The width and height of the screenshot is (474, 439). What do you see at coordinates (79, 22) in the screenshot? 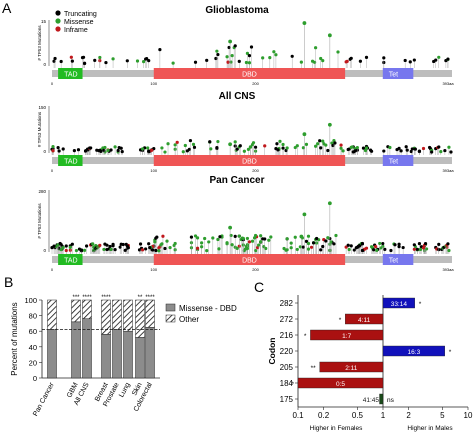
I see `legend-missense-label: Missense` at bounding box center [79, 22].